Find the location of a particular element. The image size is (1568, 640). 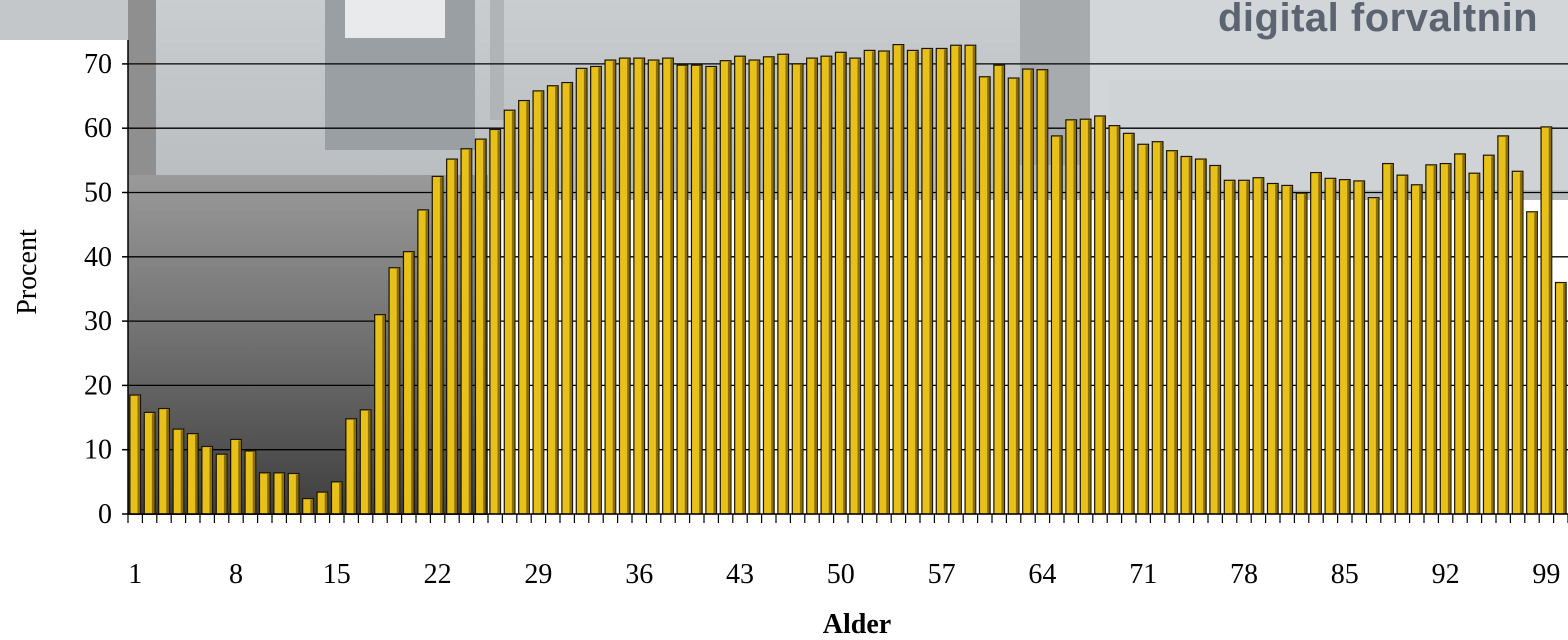

x-tick-label: 99 is located at coordinates (1546, 574).